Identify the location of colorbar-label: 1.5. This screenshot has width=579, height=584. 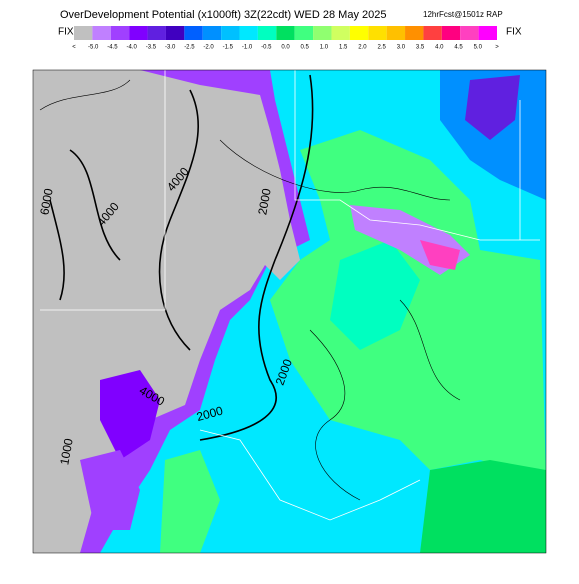
(343, 48).